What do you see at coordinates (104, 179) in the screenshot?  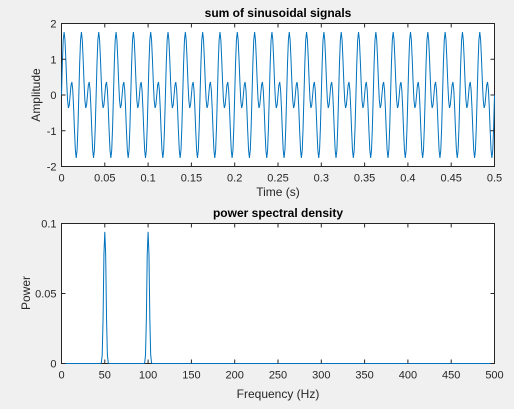 I see `time-domain-xtick-label: 0.05` at bounding box center [104, 179].